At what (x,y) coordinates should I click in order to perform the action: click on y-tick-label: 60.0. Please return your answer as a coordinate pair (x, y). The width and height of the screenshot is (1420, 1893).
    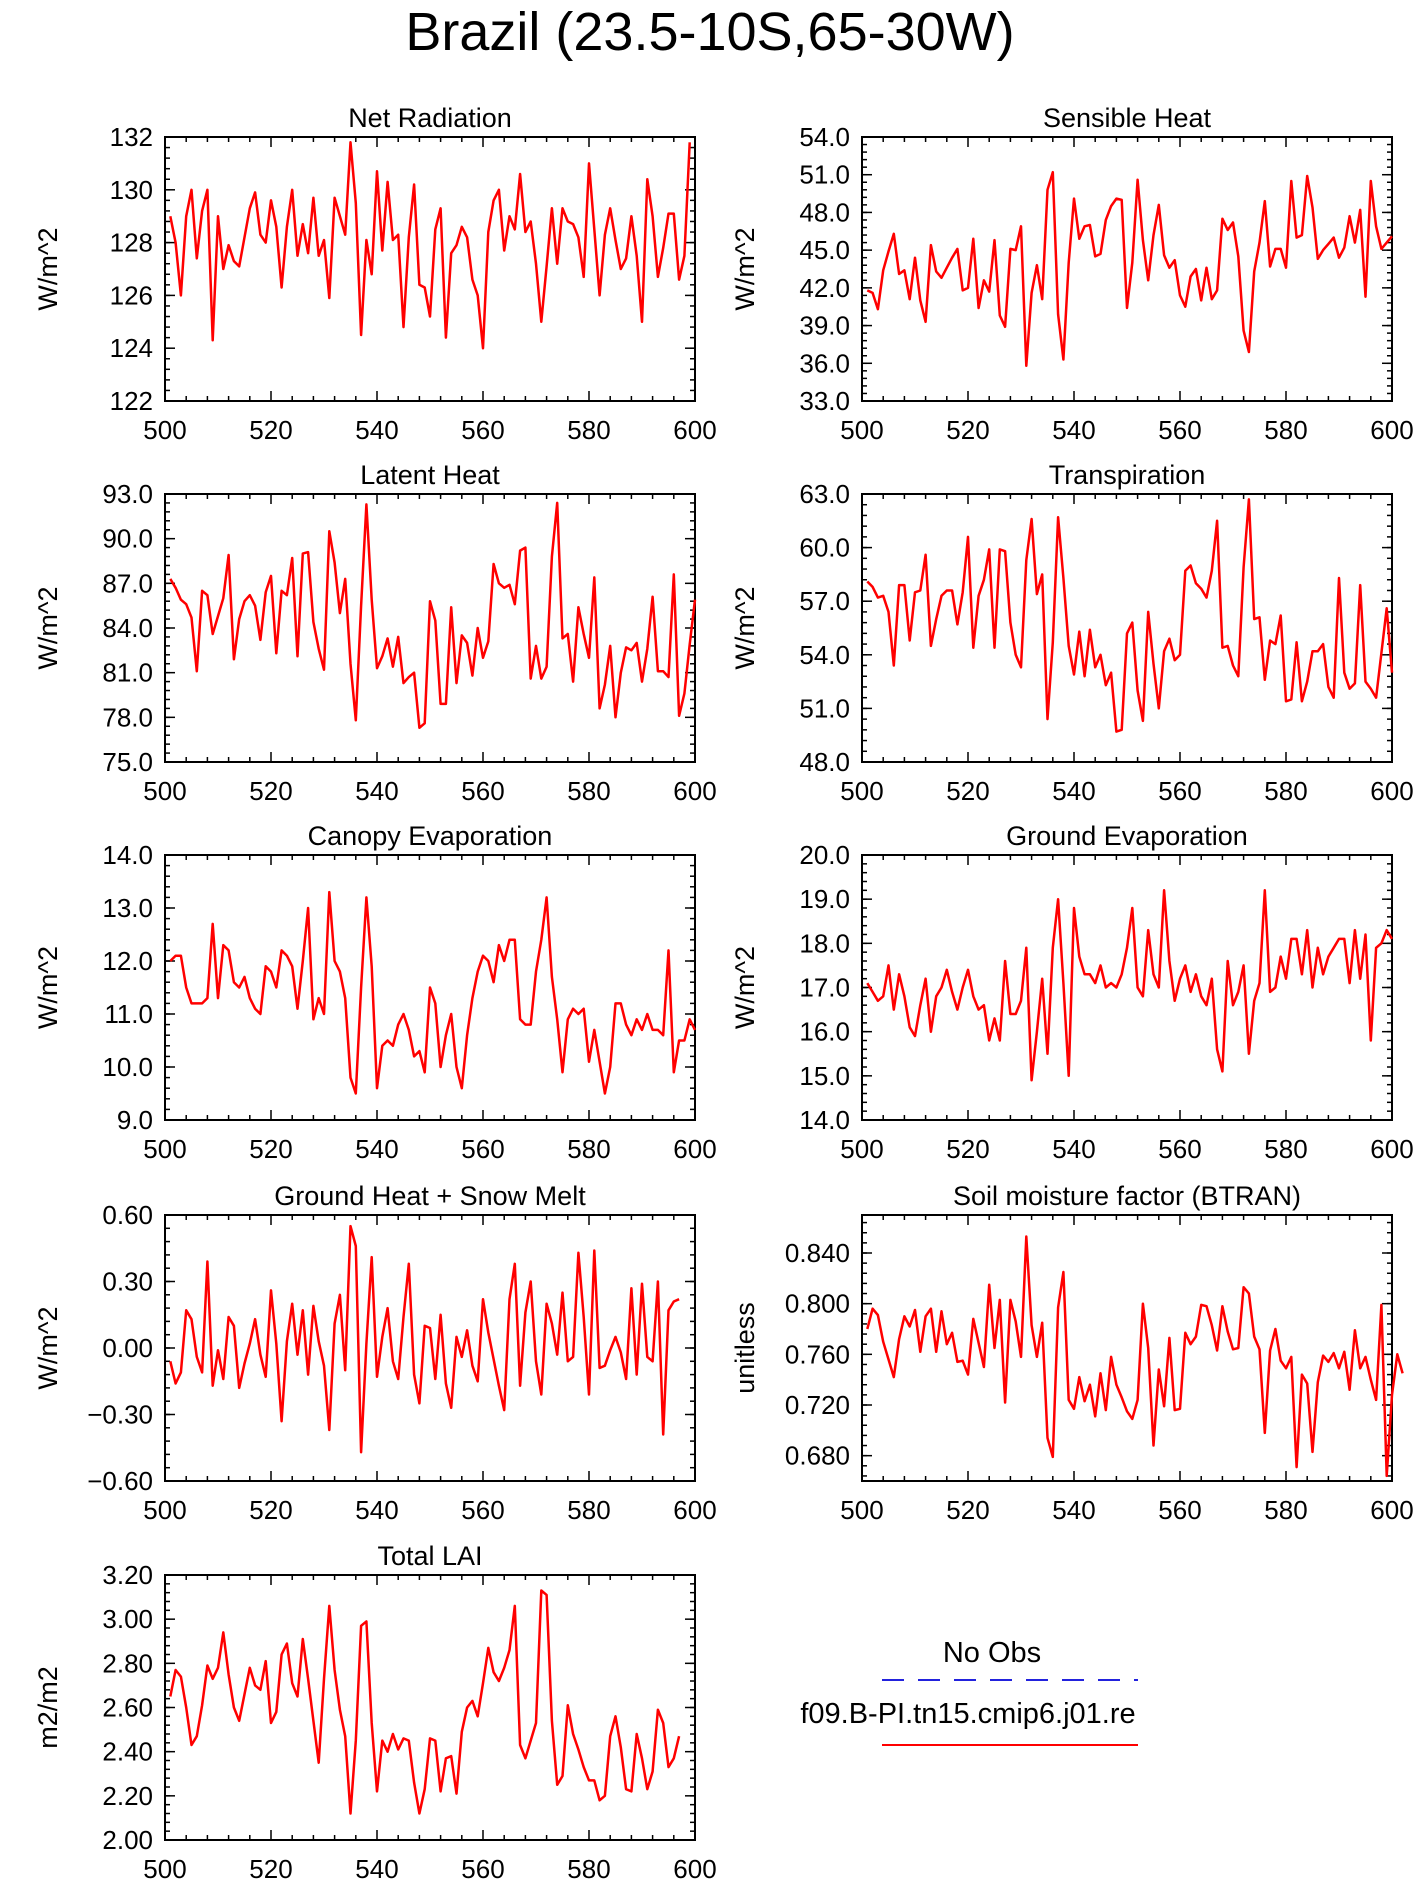
    Looking at the image, I should click on (824, 548).